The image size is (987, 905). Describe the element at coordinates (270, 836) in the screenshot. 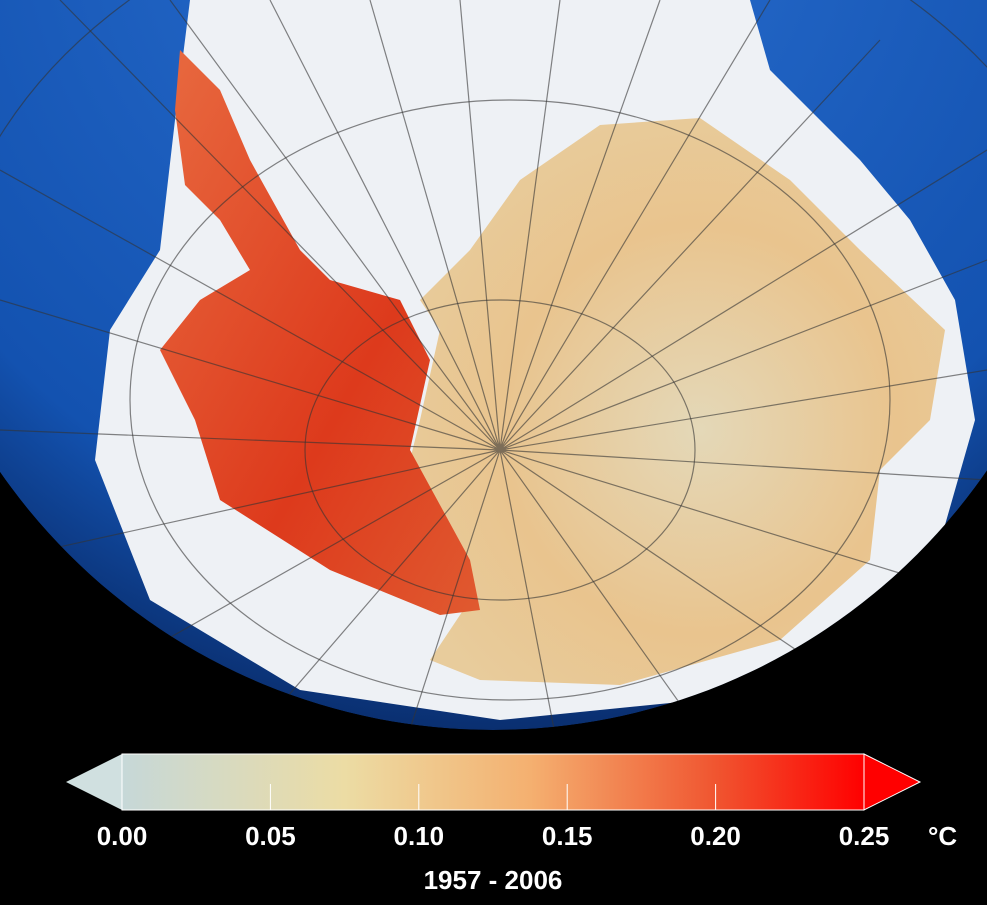

I see `colorbar-tick-label: 0.05` at that location.